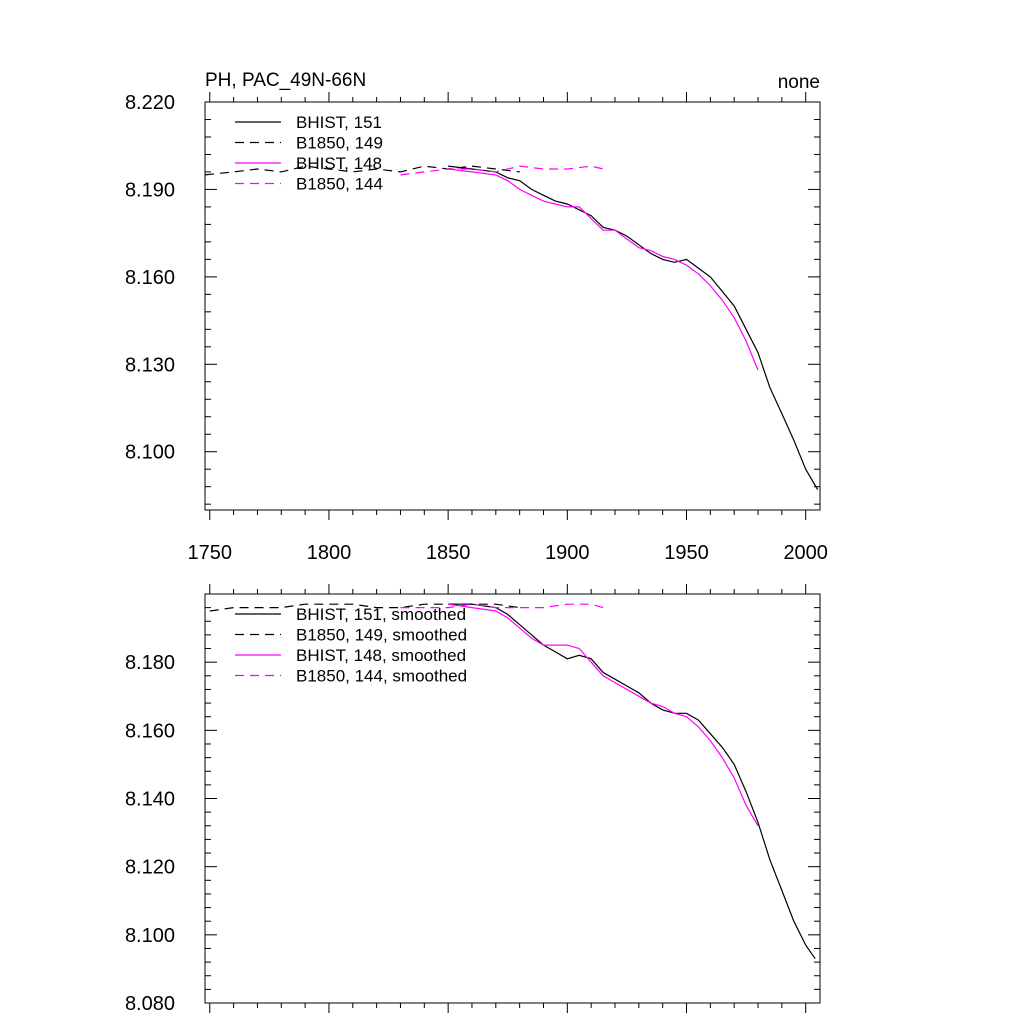 This screenshot has width=1024, height=1024. What do you see at coordinates (381, 676) in the screenshot?
I see `legend-label: B1850, 144, smoothed` at bounding box center [381, 676].